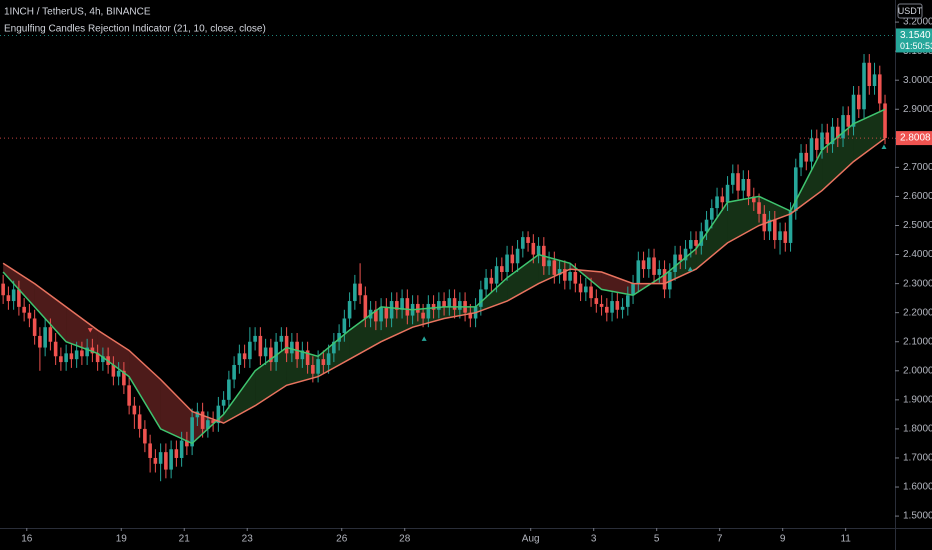 This screenshot has width=932, height=550. Describe the element at coordinates (405, 539) in the screenshot. I see `x-tick-label: 28` at that location.